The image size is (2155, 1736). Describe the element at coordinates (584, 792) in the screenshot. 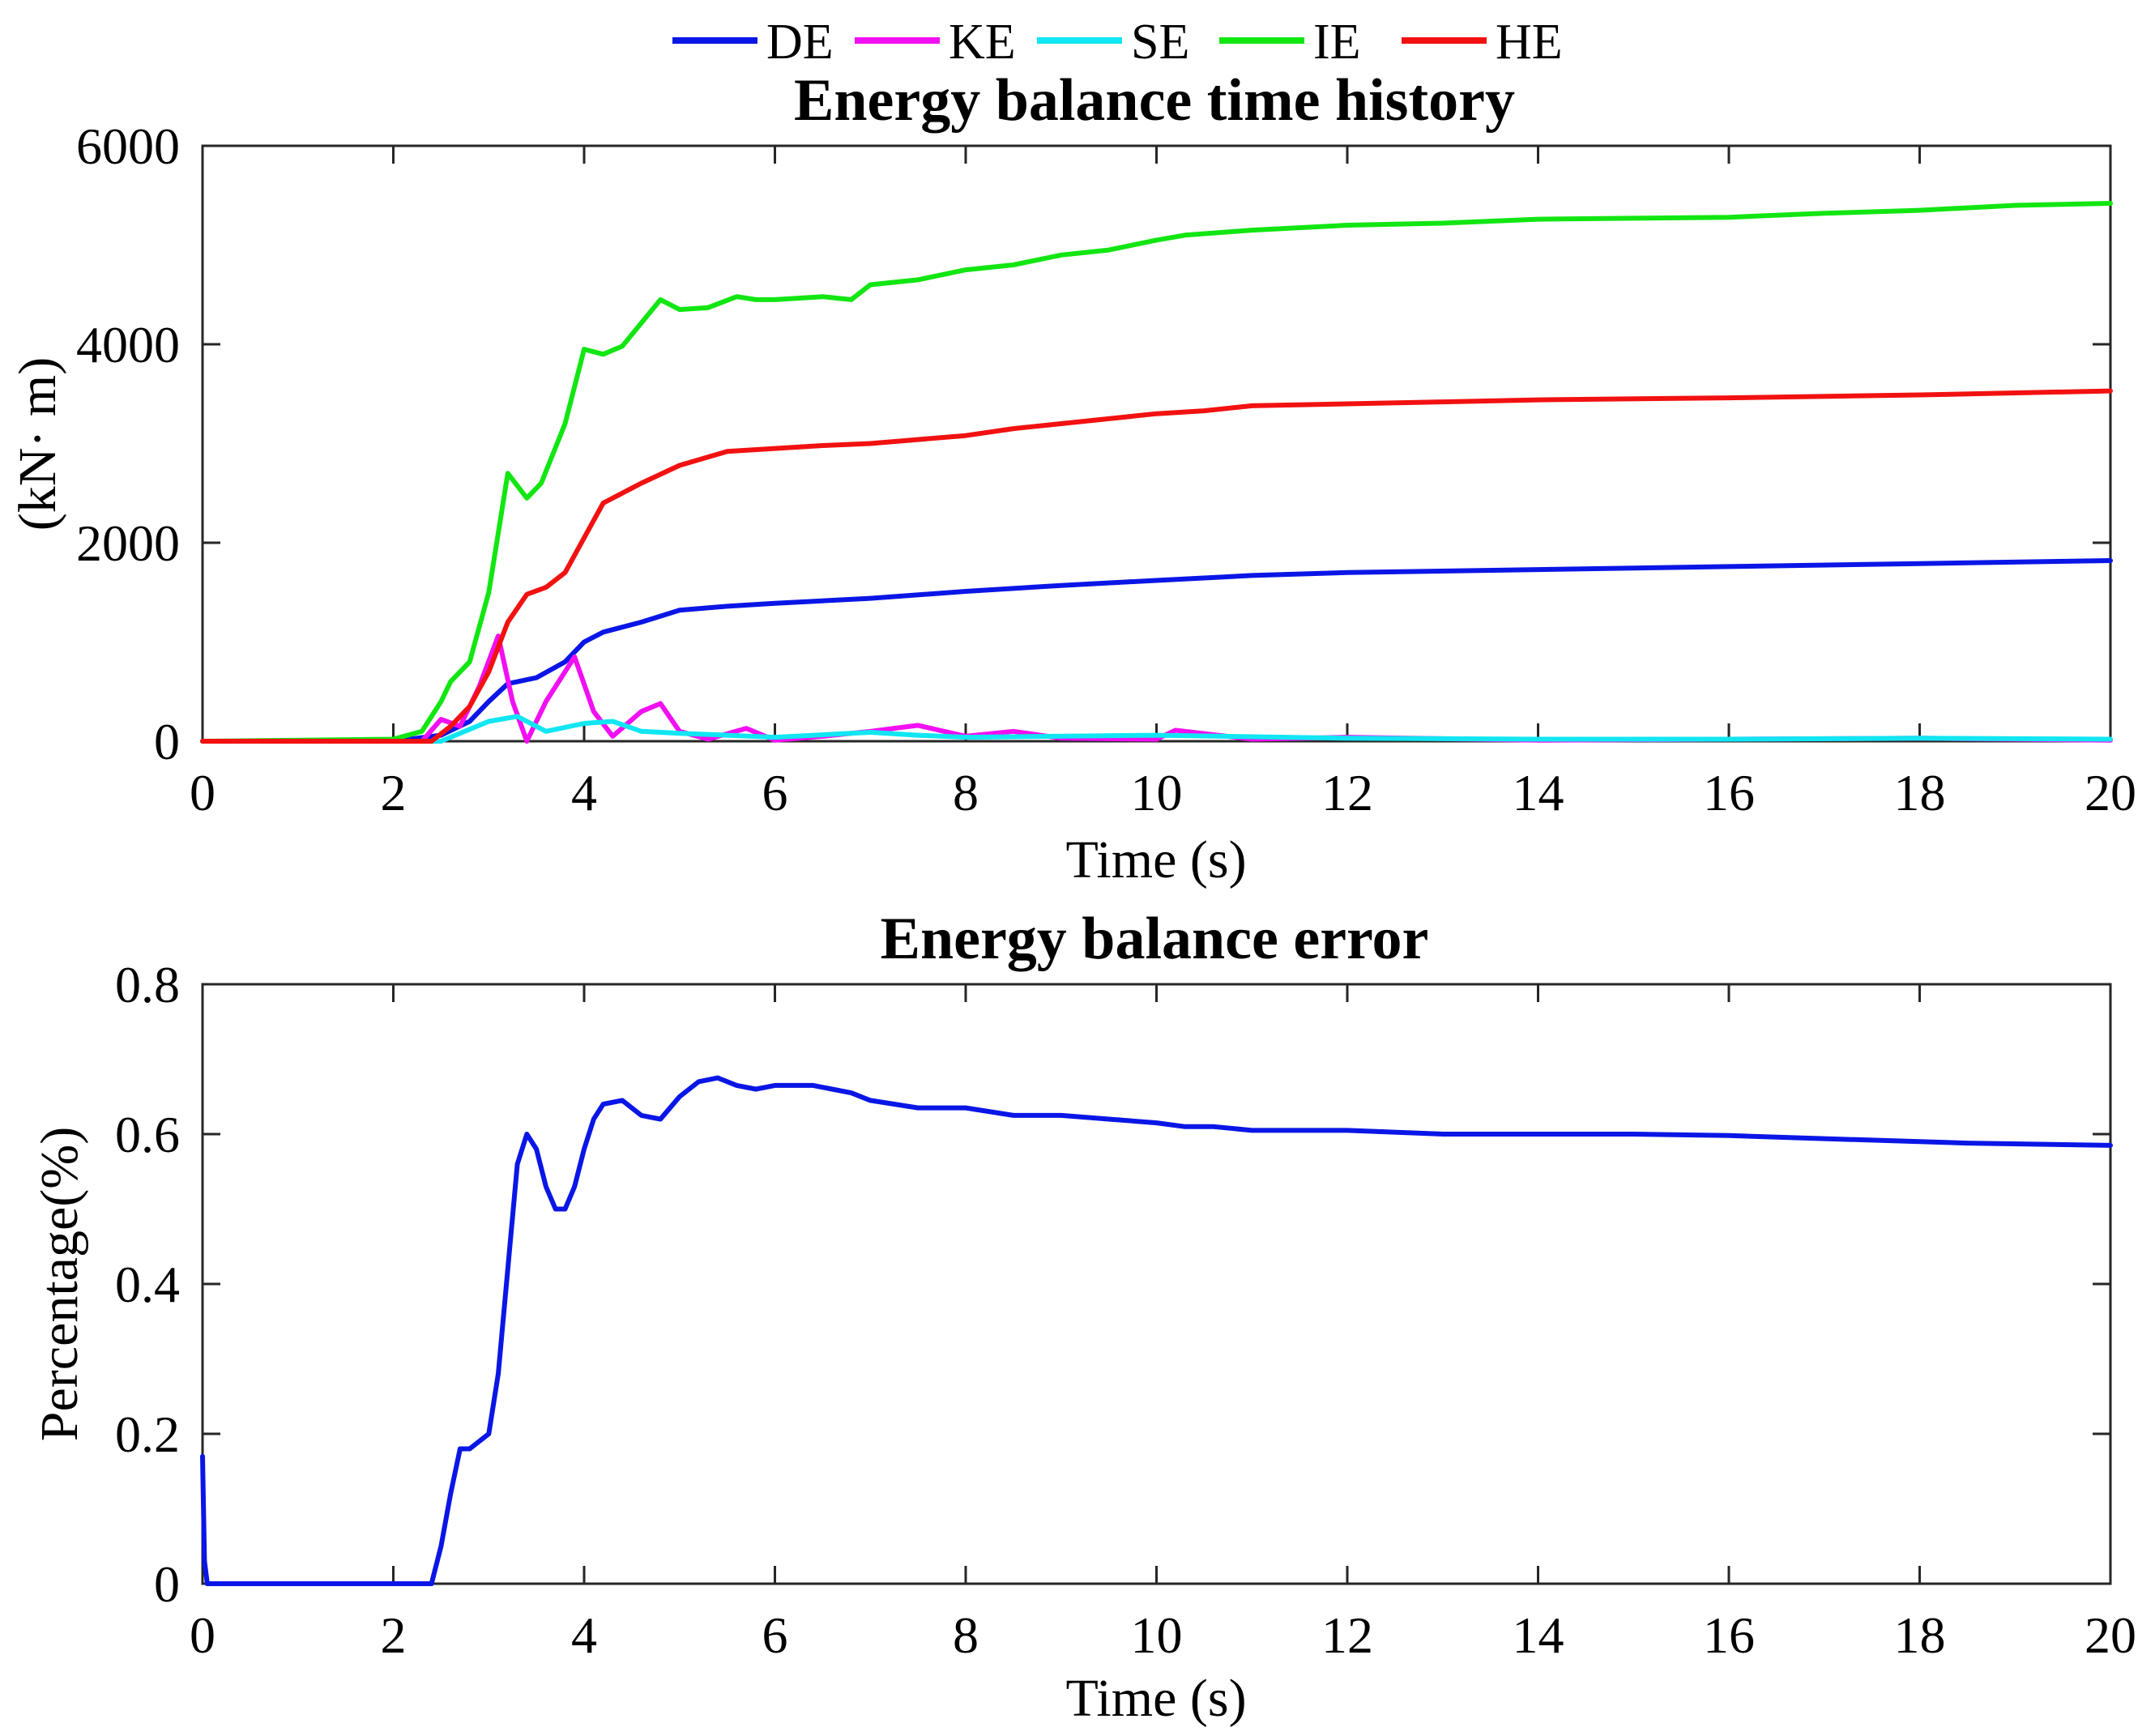

I see `energy-history-xtick-label: 4` at that location.